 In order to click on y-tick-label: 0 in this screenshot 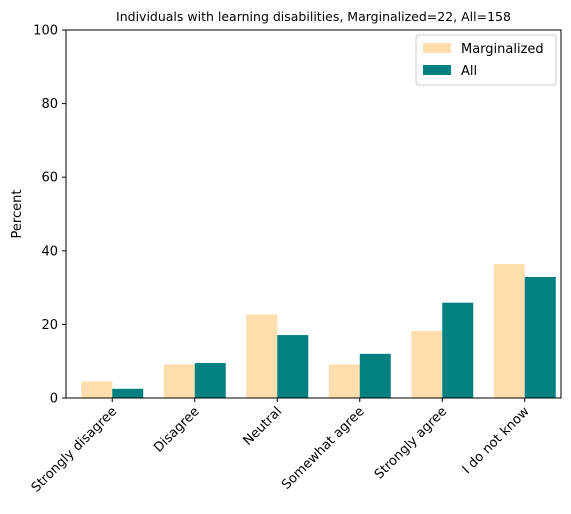, I will do `click(54, 399)`.